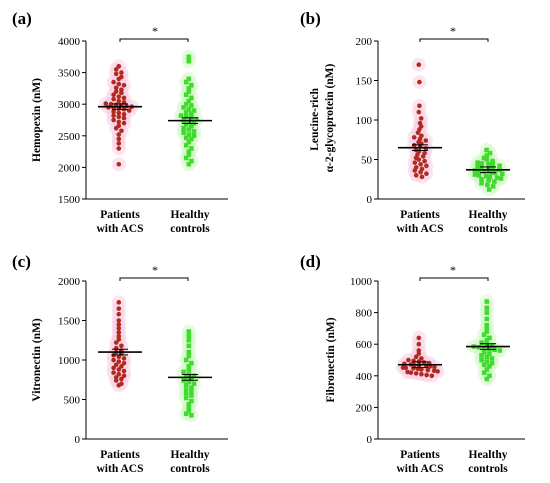 The image size is (550, 483). Describe the element at coordinates (190, 469) in the screenshot. I see `x-category-label-controls-line2: controls` at that location.